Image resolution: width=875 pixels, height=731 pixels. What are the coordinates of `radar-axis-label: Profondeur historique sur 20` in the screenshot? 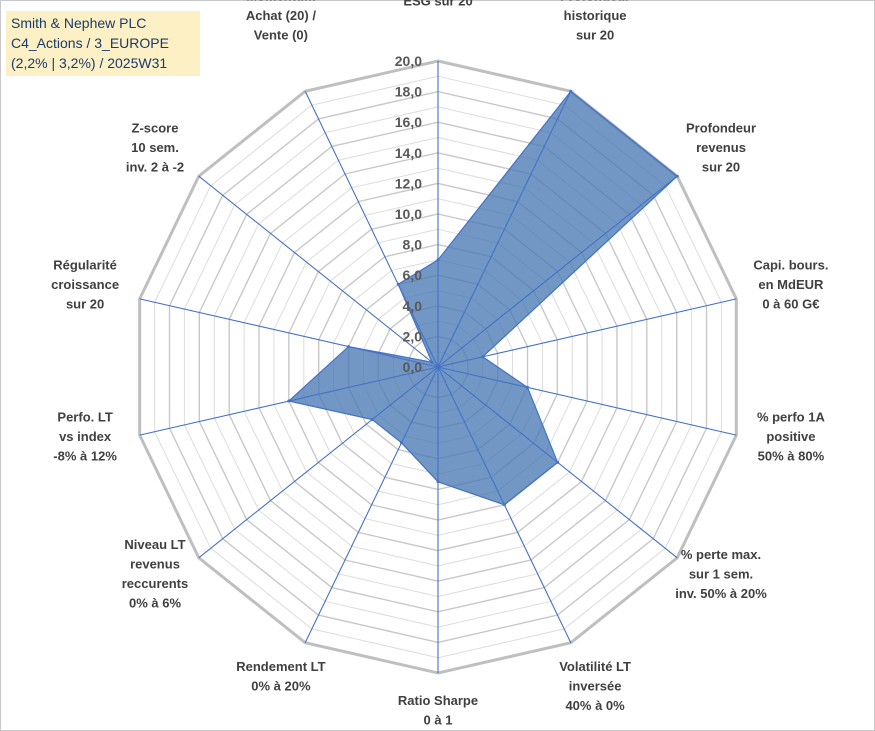 It's located at (595, 21).